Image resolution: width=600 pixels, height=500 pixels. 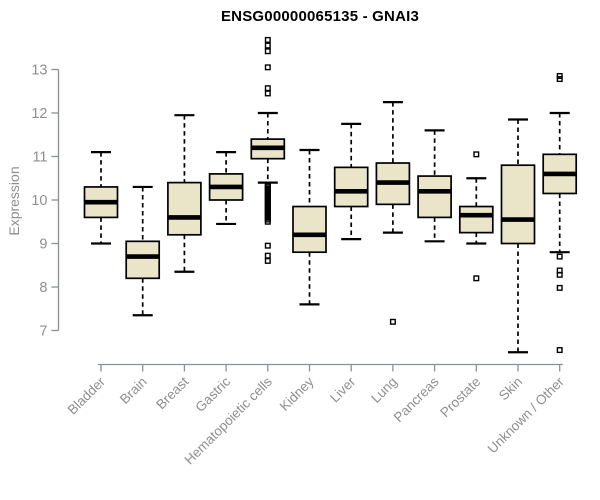 What do you see at coordinates (39, 201) in the screenshot?
I see `y-tick-label: 10` at bounding box center [39, 201].